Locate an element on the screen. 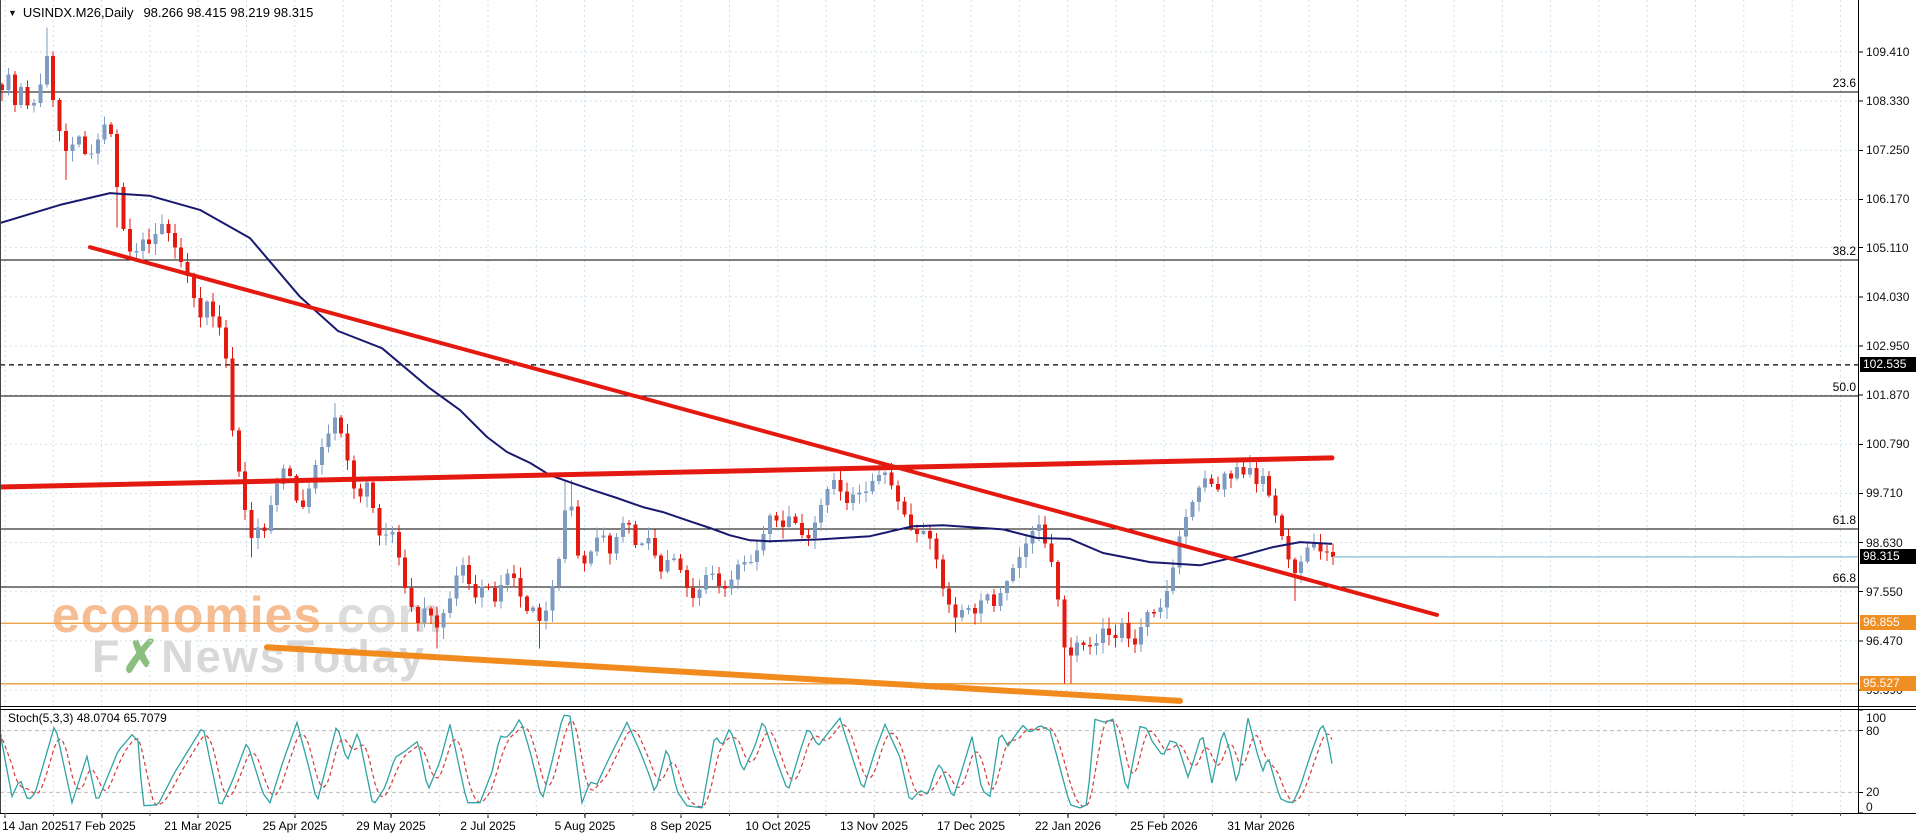  date-axis-label: 22 Jan 2026 is located at coordinates (1068, 826).